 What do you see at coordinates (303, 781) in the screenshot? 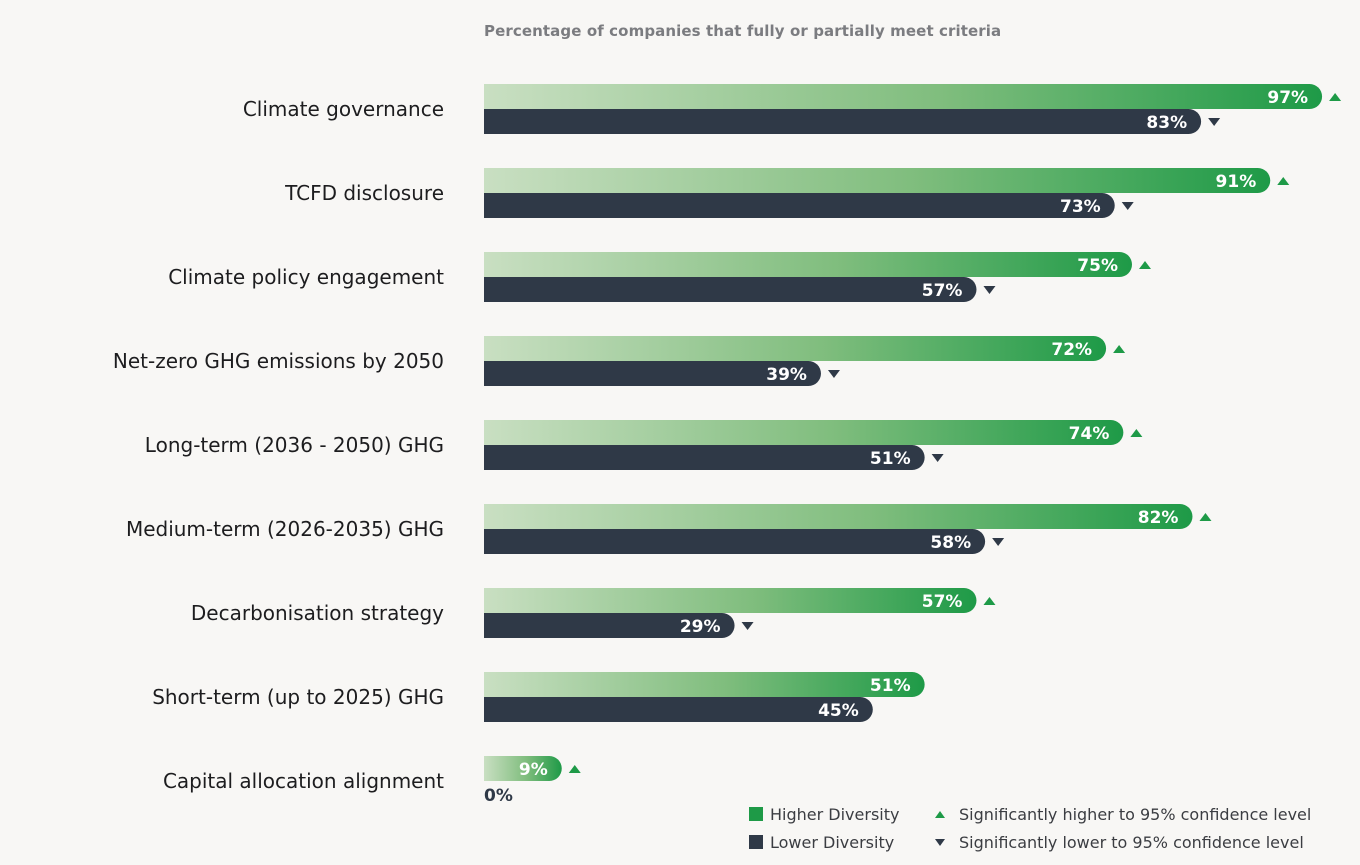
I see `category-label: Capital allocation alignment` at bounding box center [303, 781].